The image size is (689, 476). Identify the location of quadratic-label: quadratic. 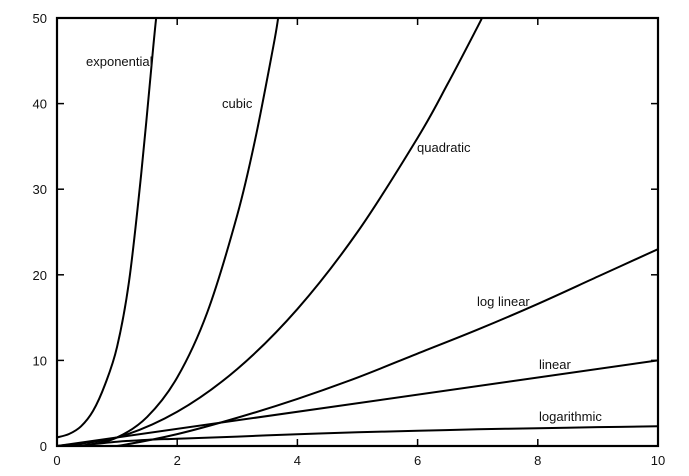
(444, 147).